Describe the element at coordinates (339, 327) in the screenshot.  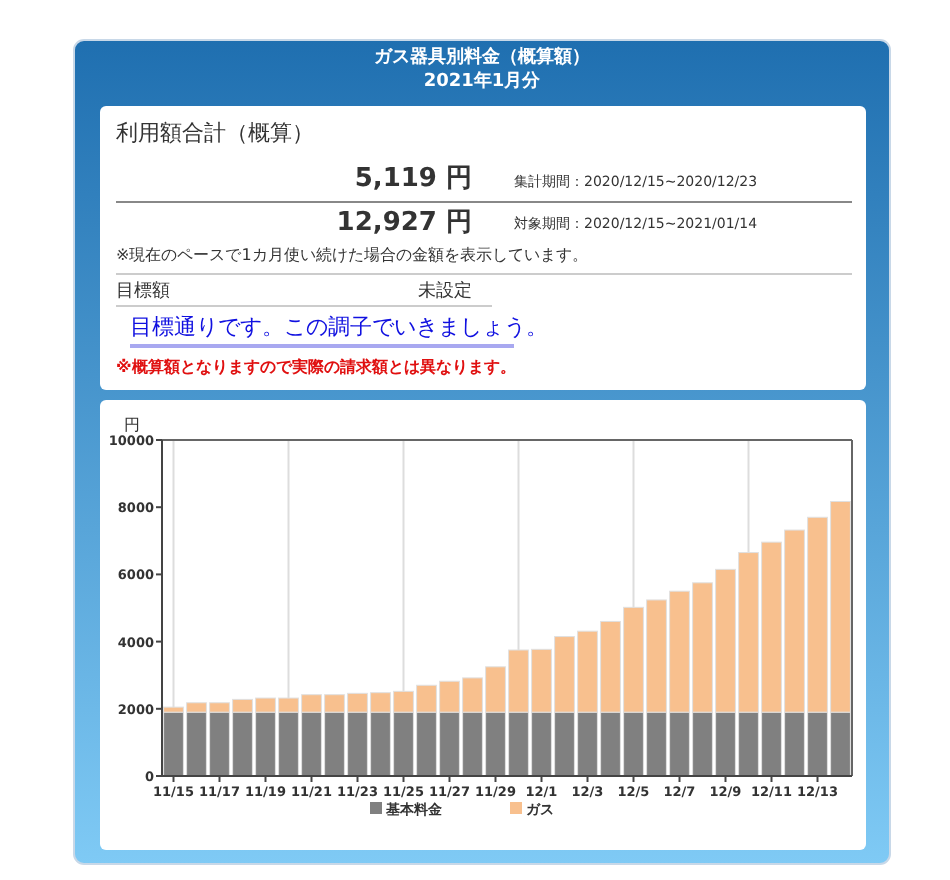
I see `text: 目標通りです。この調子でいきましょう。` at that location.